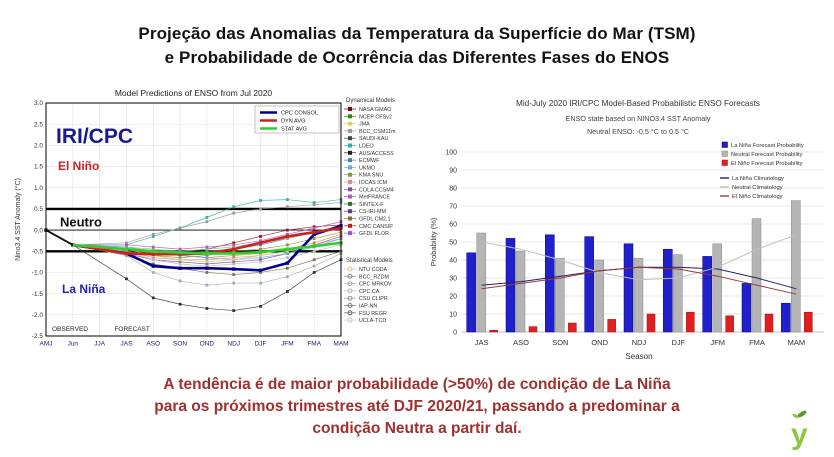 This screenshot has height=457, width=834. What do you see at coordinates (38, 230) in the screenshot?
I see `y-tick-label: 0.0` at bounding box center [38, 230].